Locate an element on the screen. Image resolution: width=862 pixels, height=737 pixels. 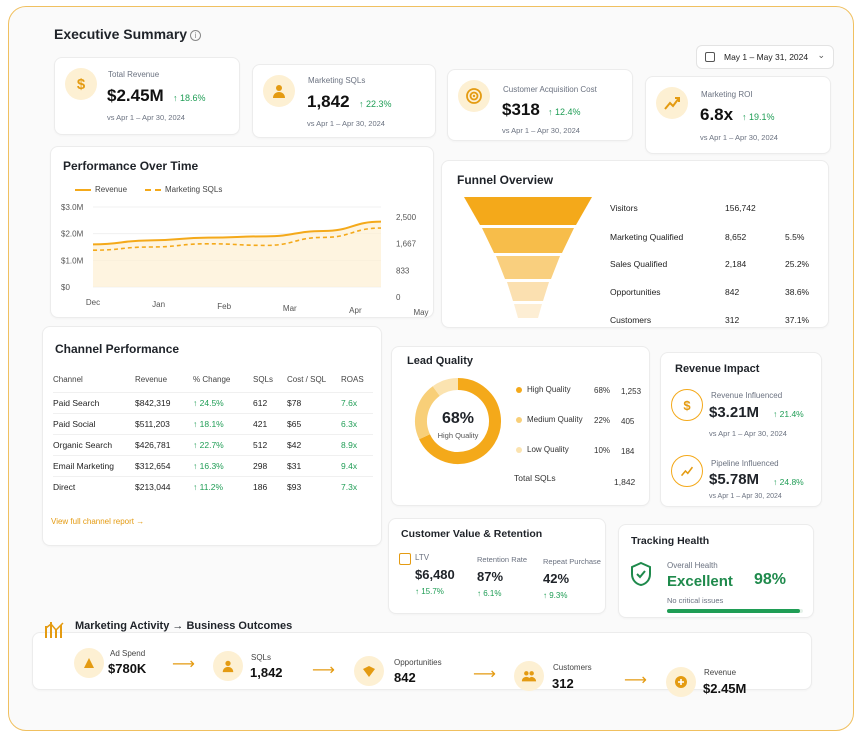
flow-step-label: Opportunities is located at coordinates (418, 662).